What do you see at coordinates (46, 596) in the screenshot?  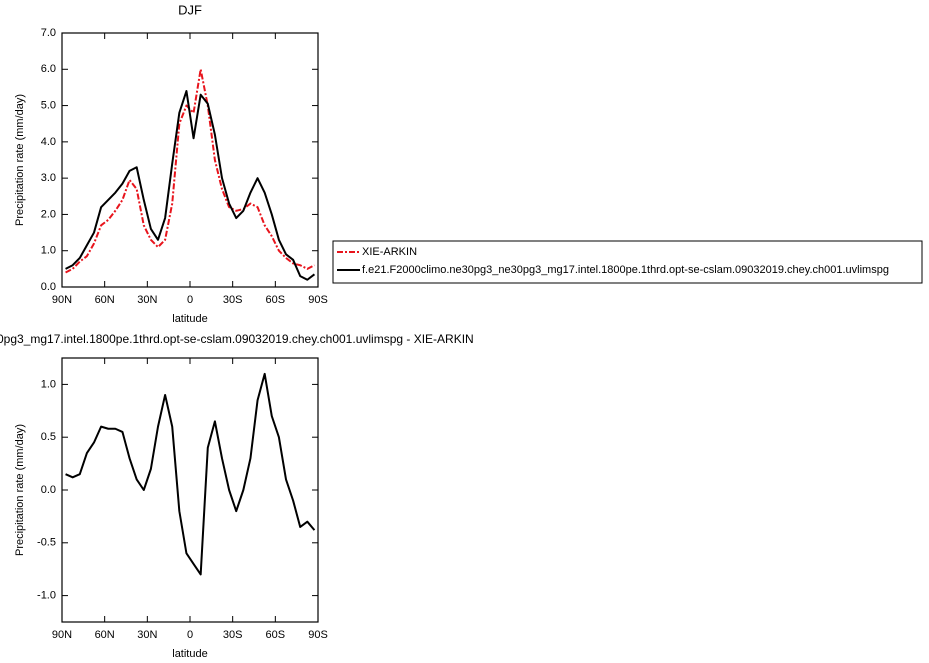 I see `y-tick-label: -1.0` at bounding box center [46, 596].